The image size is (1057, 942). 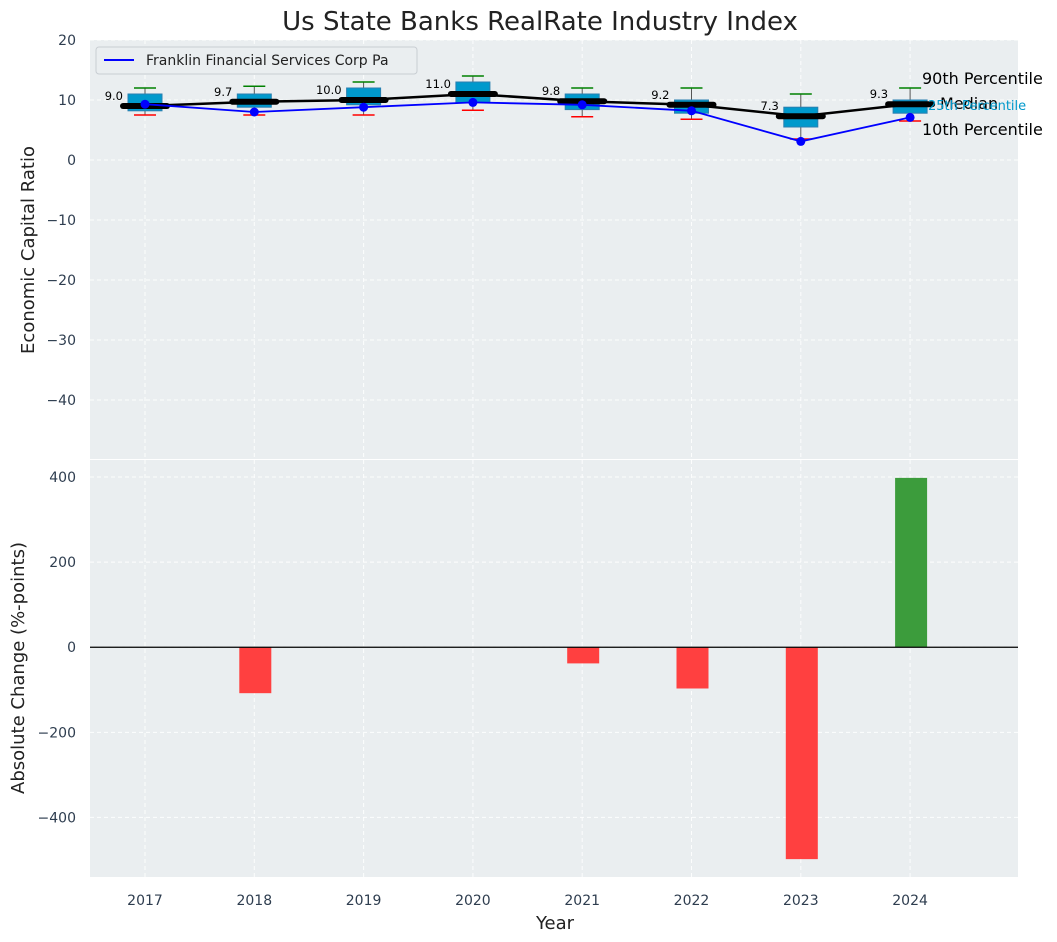 I want to click on median-value-label: 9.3, so click(x=879, y=94).